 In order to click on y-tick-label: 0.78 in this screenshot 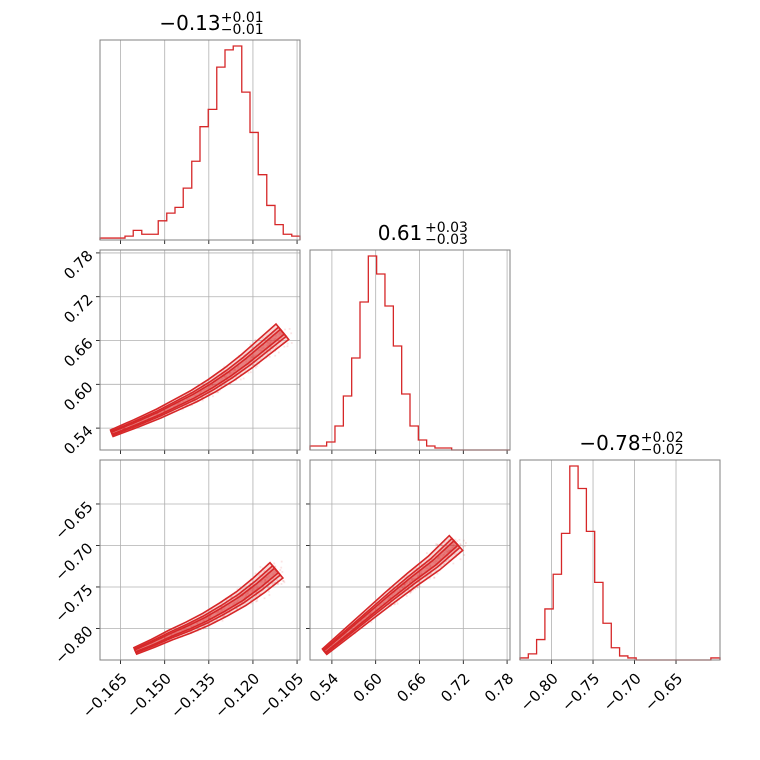, I will do `click(78, 265)`.